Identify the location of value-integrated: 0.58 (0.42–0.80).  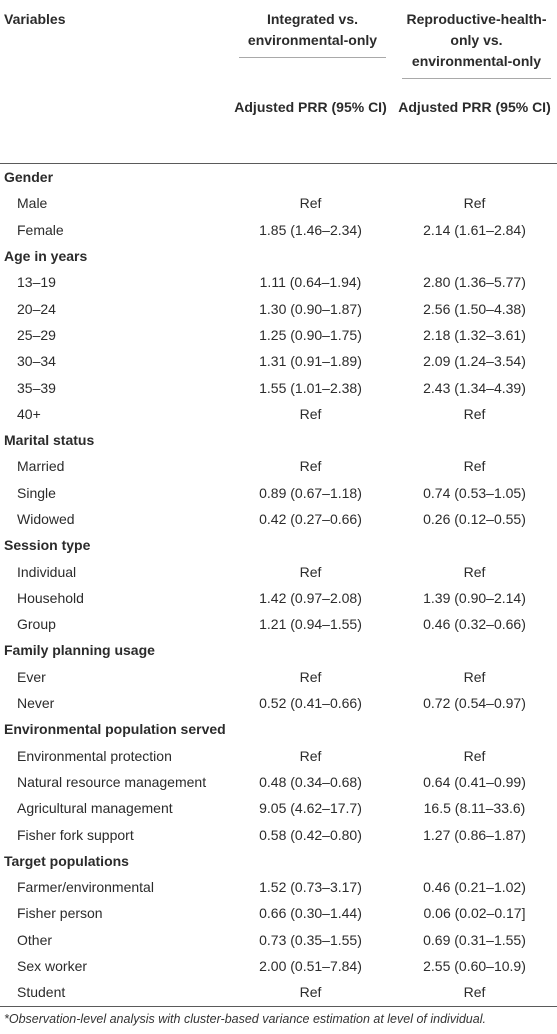
(310, 834).